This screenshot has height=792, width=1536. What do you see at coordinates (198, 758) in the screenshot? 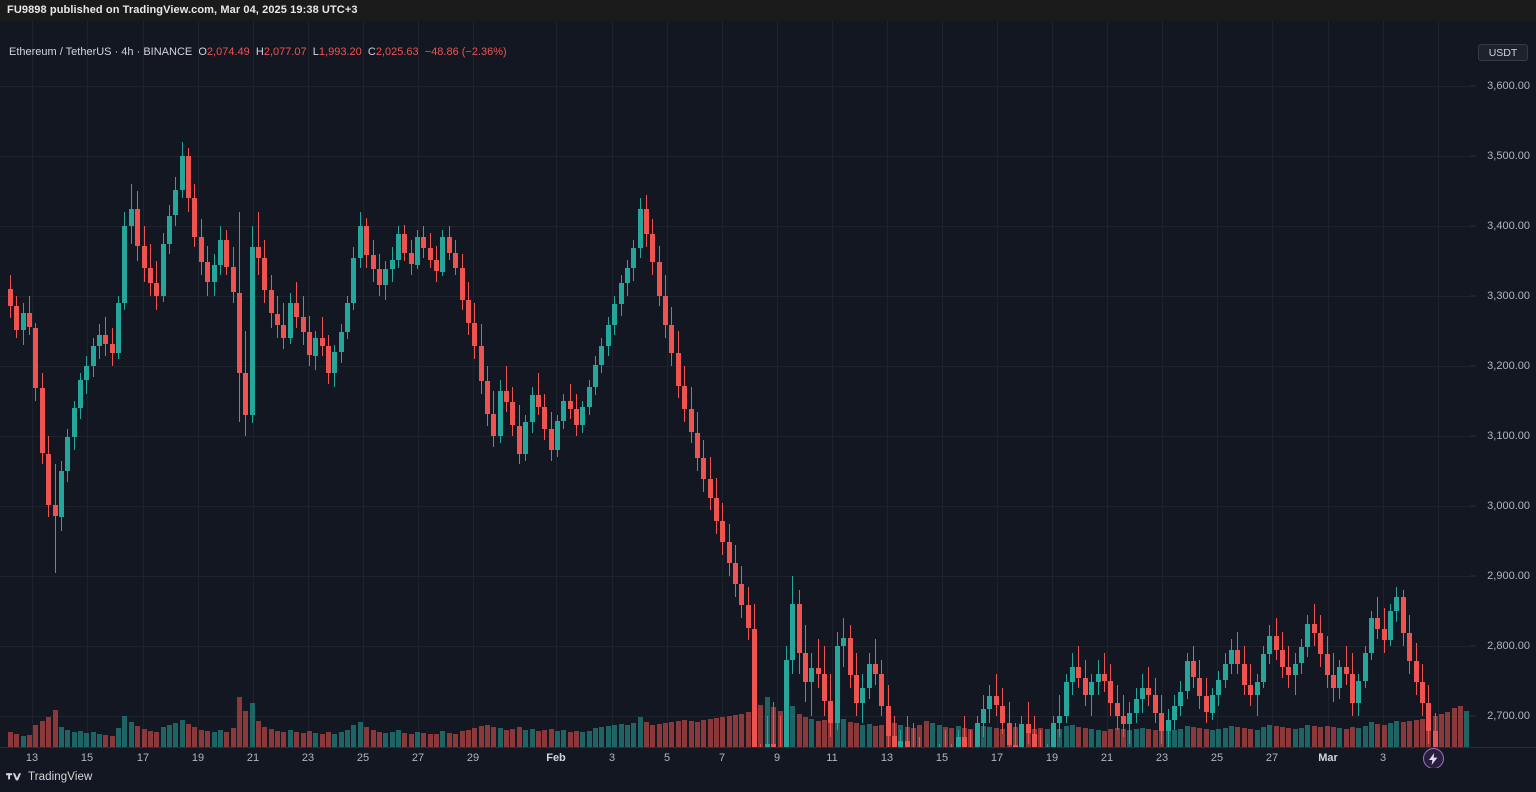
I see `time-tick-label: 19` at bounding box center [198, 758].